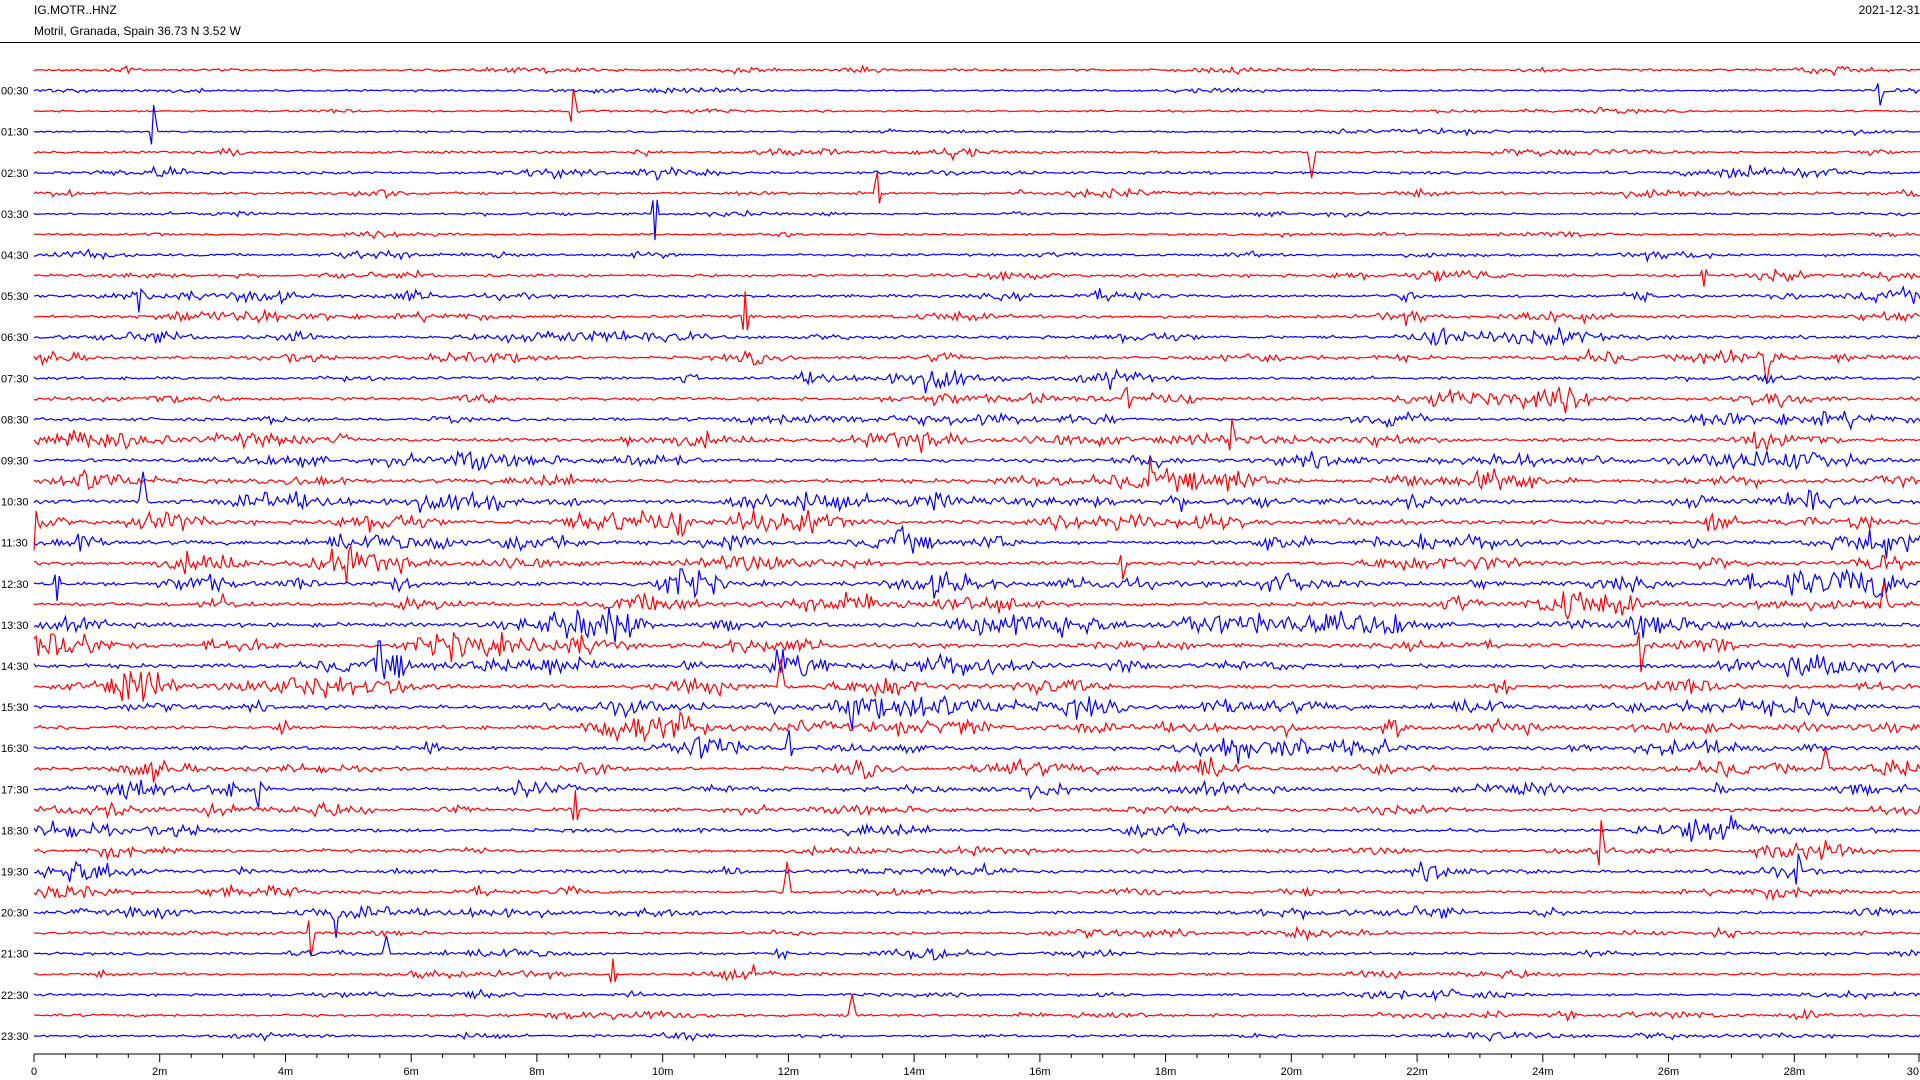 The width and height of the screenshot is (1920, 1080). What do you see at coordinates (15, 626) in the screenshot?
I see `hour-label: 13:30` at bounding box center [15, 626].